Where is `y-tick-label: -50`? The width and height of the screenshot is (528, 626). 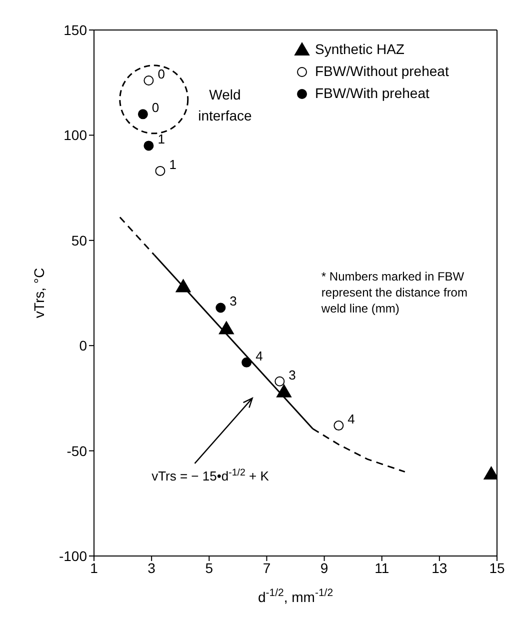
y-tick-label: -50 is located at coordinates (77, 450).